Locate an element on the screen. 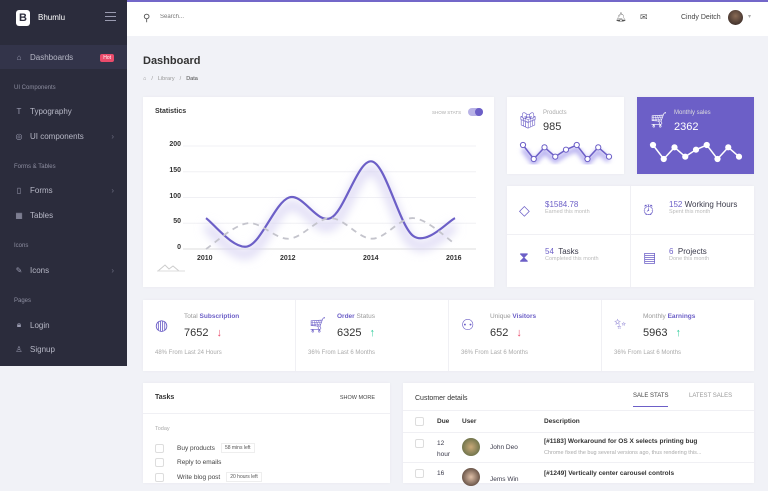 This screenshot has height=491, width=768. task-group-label: Today is located at coordinates (162, 429).